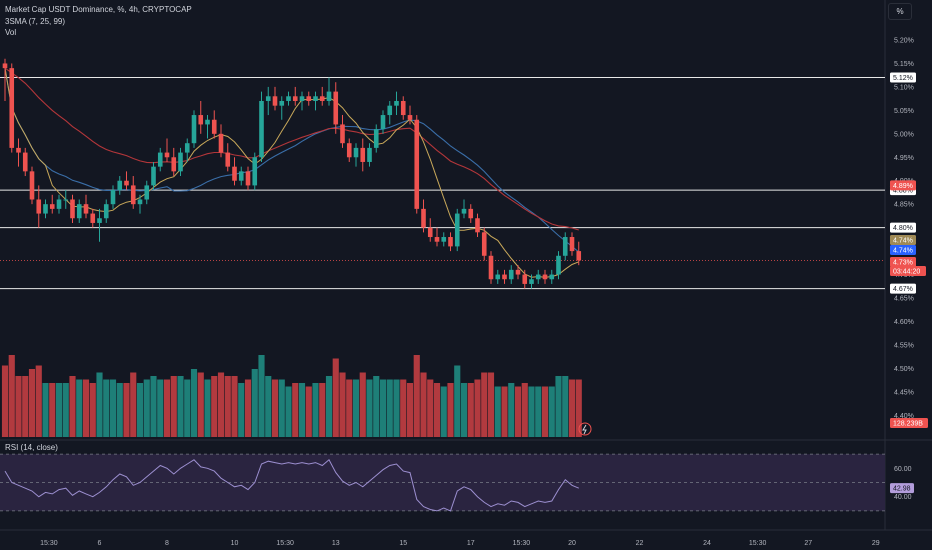 The width and height of the screenshot is (932, 550). What do you see at coordinates (904, 134) in the screenshot?
I see `price-tick-label: 5.00%` at bounding box center [904, 134].